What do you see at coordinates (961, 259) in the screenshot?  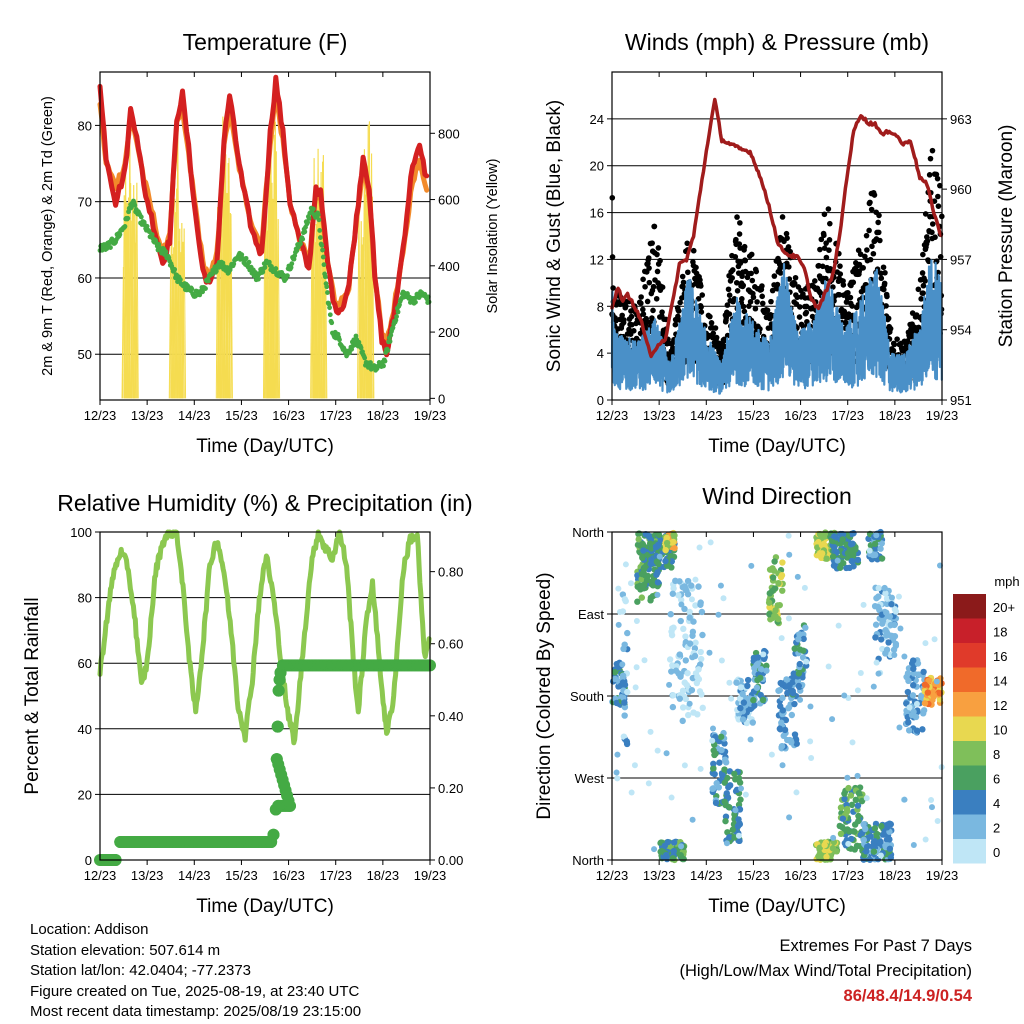 I see `winds-y2-tick-label: 957` at bounding box center [961, 259].